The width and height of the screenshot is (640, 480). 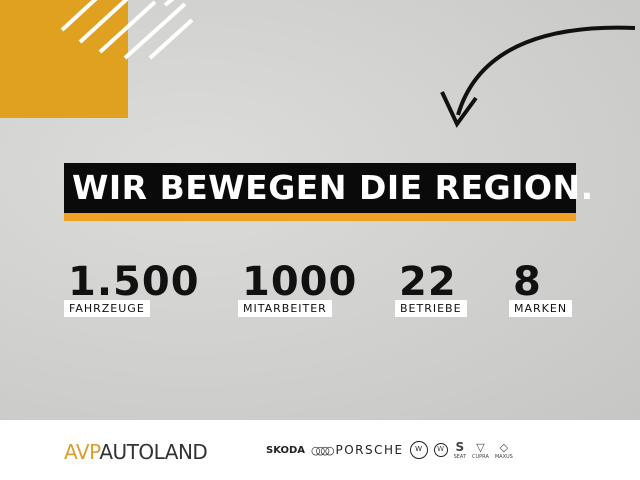 What do you see at coordinates (323, 450) in the screenshot?
I see `audi-rings-icon: ○○○○` at bounding box center [323, 450].